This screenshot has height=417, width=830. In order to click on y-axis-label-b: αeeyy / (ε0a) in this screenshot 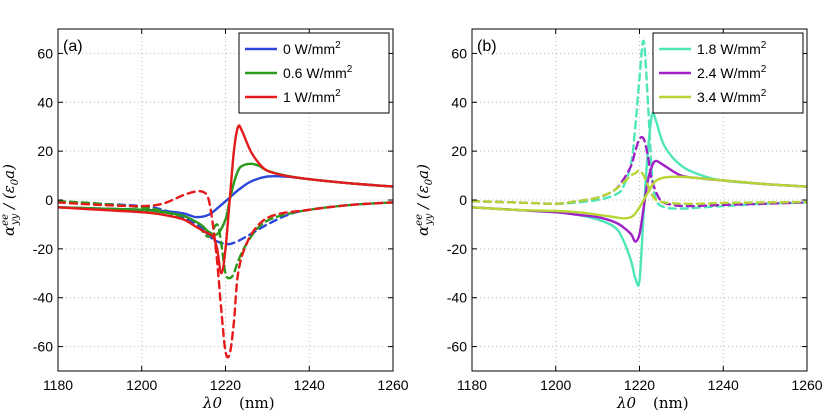, I will do `click(424, 200)`.